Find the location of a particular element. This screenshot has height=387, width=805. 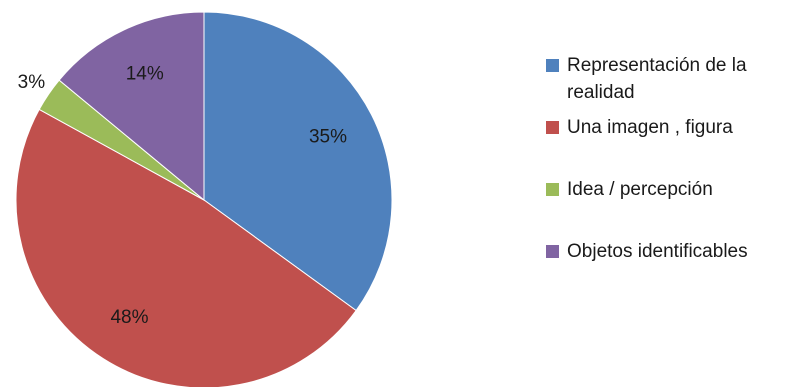

legend-item-representacion: Representación de la realidad is located at coordinates (673, 83).